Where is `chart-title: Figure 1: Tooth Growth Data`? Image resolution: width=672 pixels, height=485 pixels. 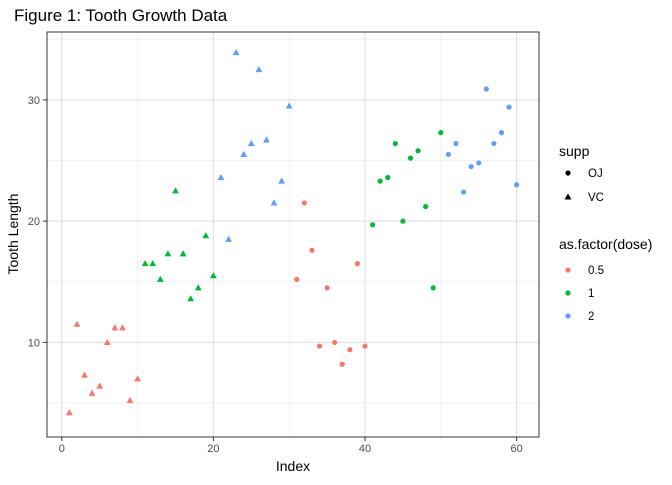 chart-title: Figure 1: Tooth Growth Data is located at coordinates (121, 15).